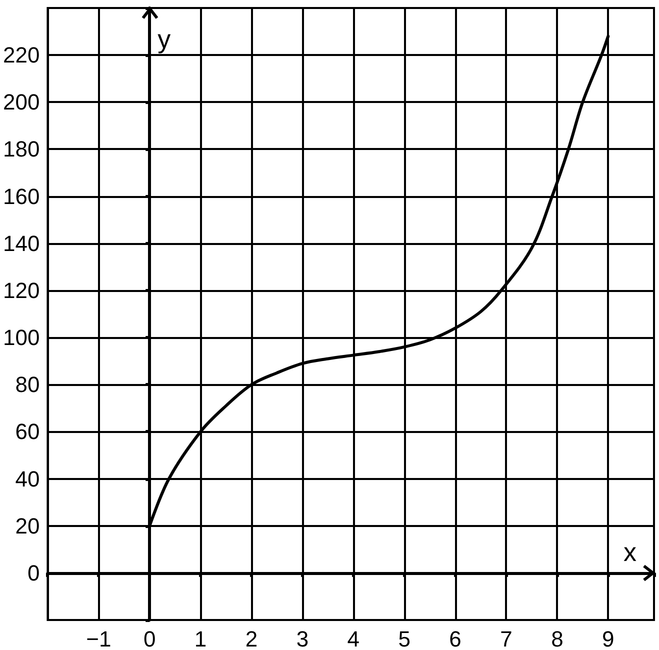 The width and height of the screenshot is (659, 650). I want to click on x-tick-label: 9, so click(608, 638).